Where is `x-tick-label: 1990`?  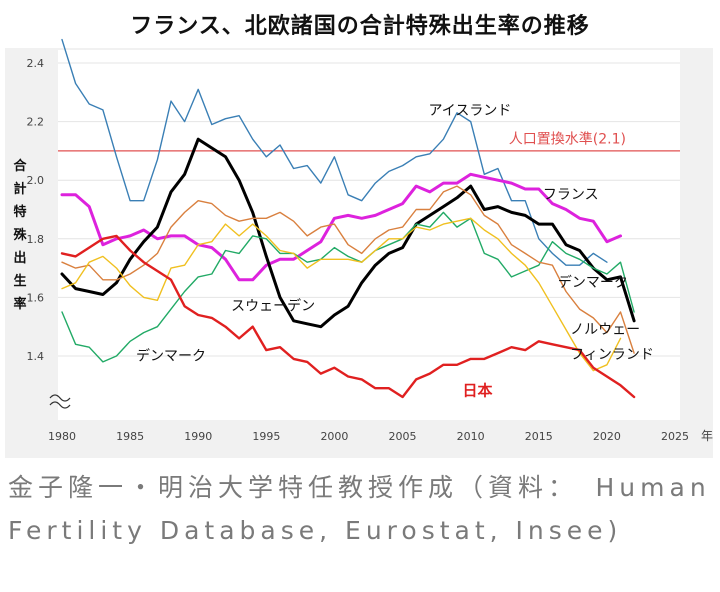 x-tick-label: 1990 is located at coordinates (198, 436).